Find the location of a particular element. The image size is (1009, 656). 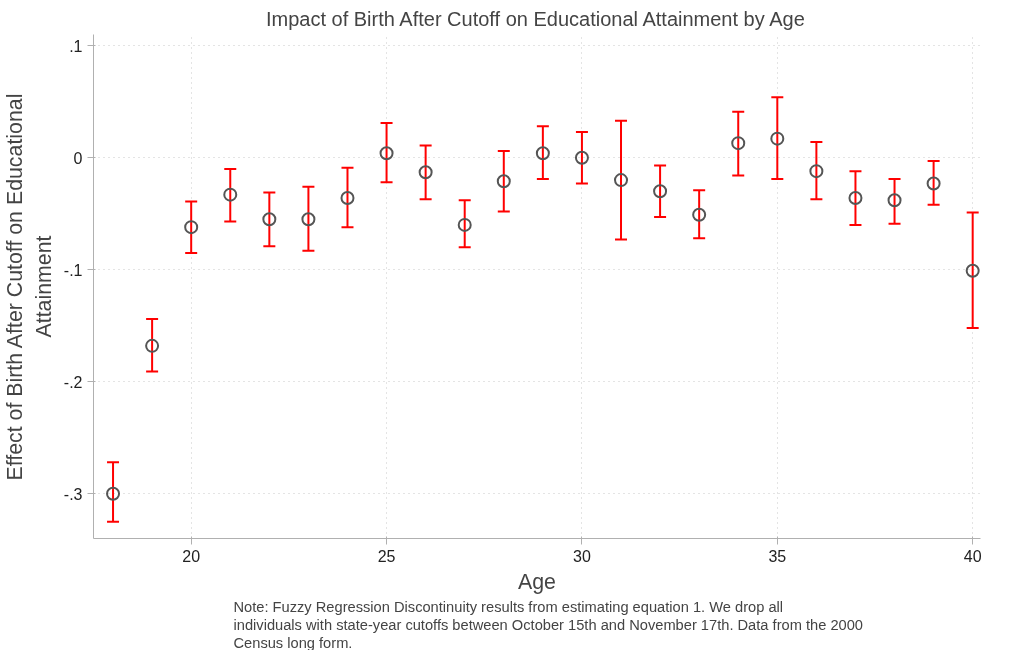

text: Census long form. is located at coordinates (293, 642).